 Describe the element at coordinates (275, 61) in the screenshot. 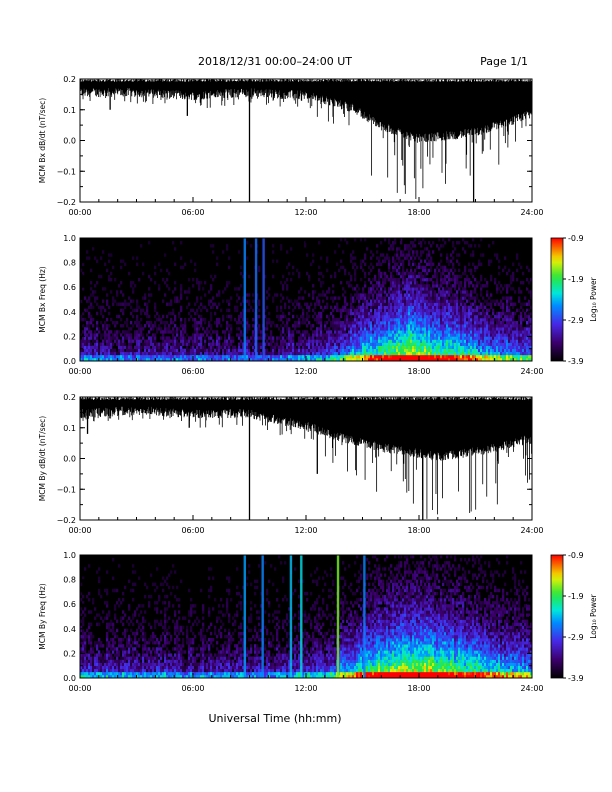

I see `date-range-title: 2018/12/31 00:00–24:00 UT` at that location.